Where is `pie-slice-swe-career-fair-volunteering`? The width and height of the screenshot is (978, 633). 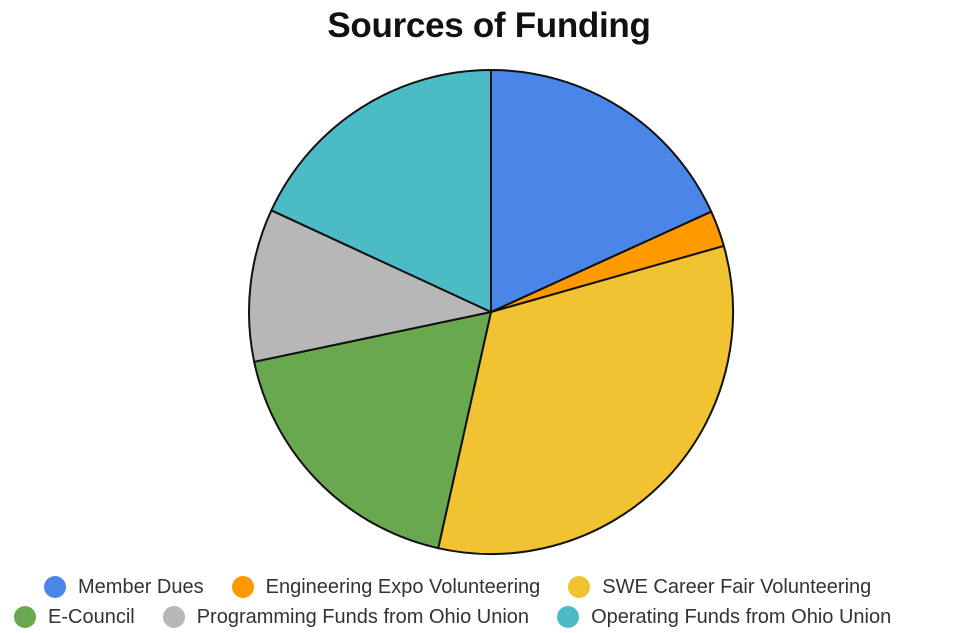
pie-slice-swe-career-fair-volunteering is located at coordinates (585, 399).